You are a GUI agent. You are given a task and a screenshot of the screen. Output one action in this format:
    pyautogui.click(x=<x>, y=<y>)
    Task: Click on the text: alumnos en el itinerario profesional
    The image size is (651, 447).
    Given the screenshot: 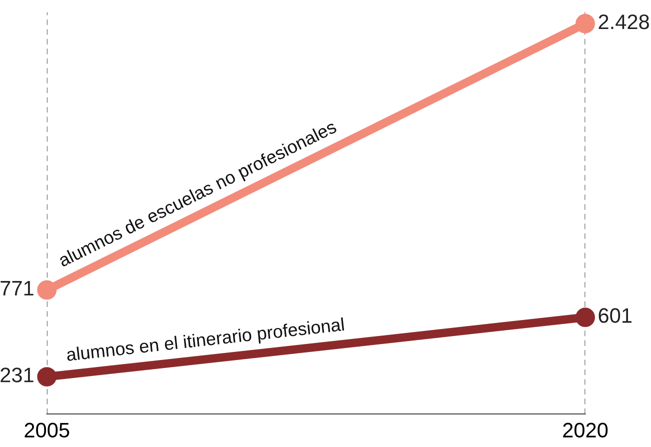 What is the action you would take?
    pyautogui.click(x=205, y=341)
    